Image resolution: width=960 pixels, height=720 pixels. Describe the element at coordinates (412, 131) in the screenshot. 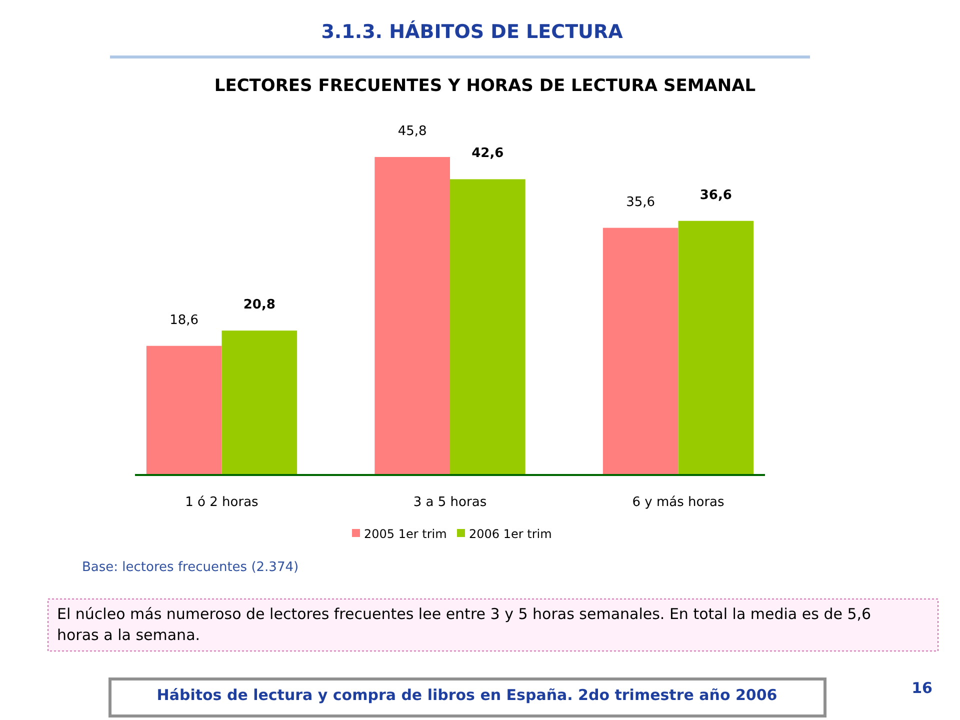

I see `data-label: 45,8` at that location.